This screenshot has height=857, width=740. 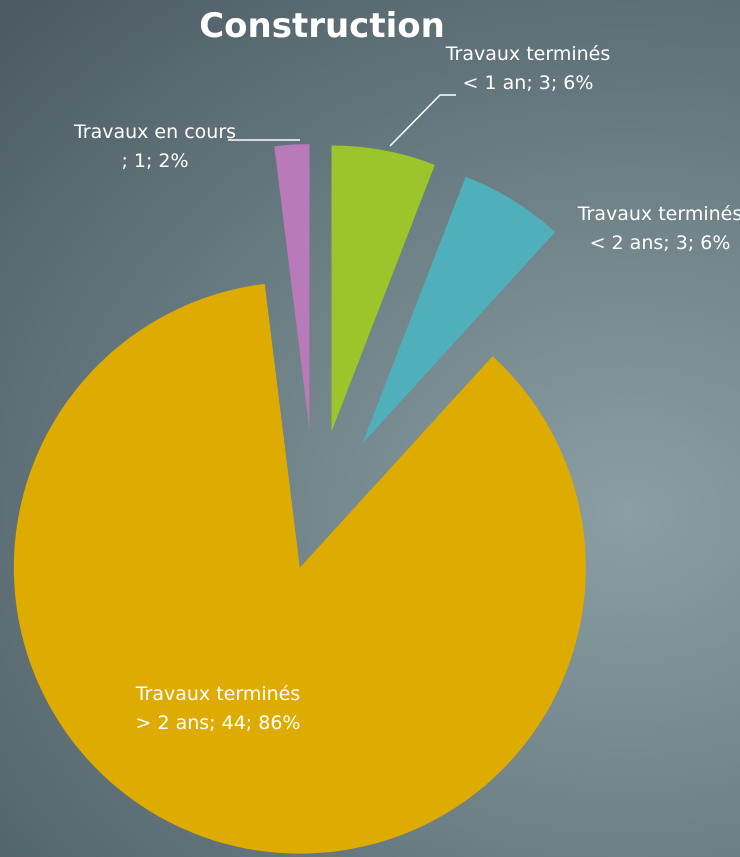 What do you see at coordinates (528, 68) in the screenshot?
I see `data-label: Travaux terminés < 1 an; 3; 6%` at bounding box center [528, 68].